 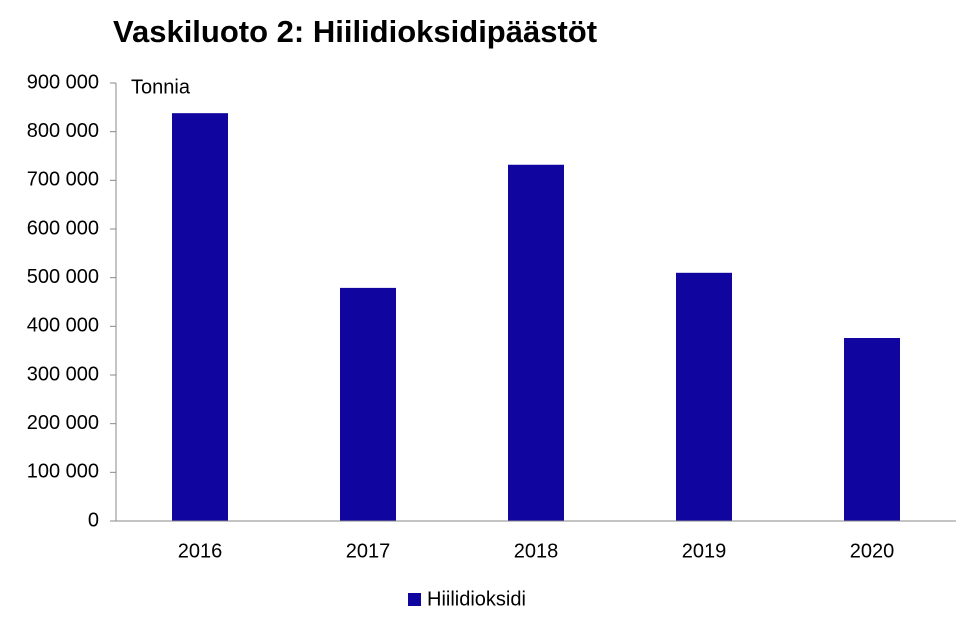 I want to click on x-tick-label: 2017, so click(x=368, y=551).